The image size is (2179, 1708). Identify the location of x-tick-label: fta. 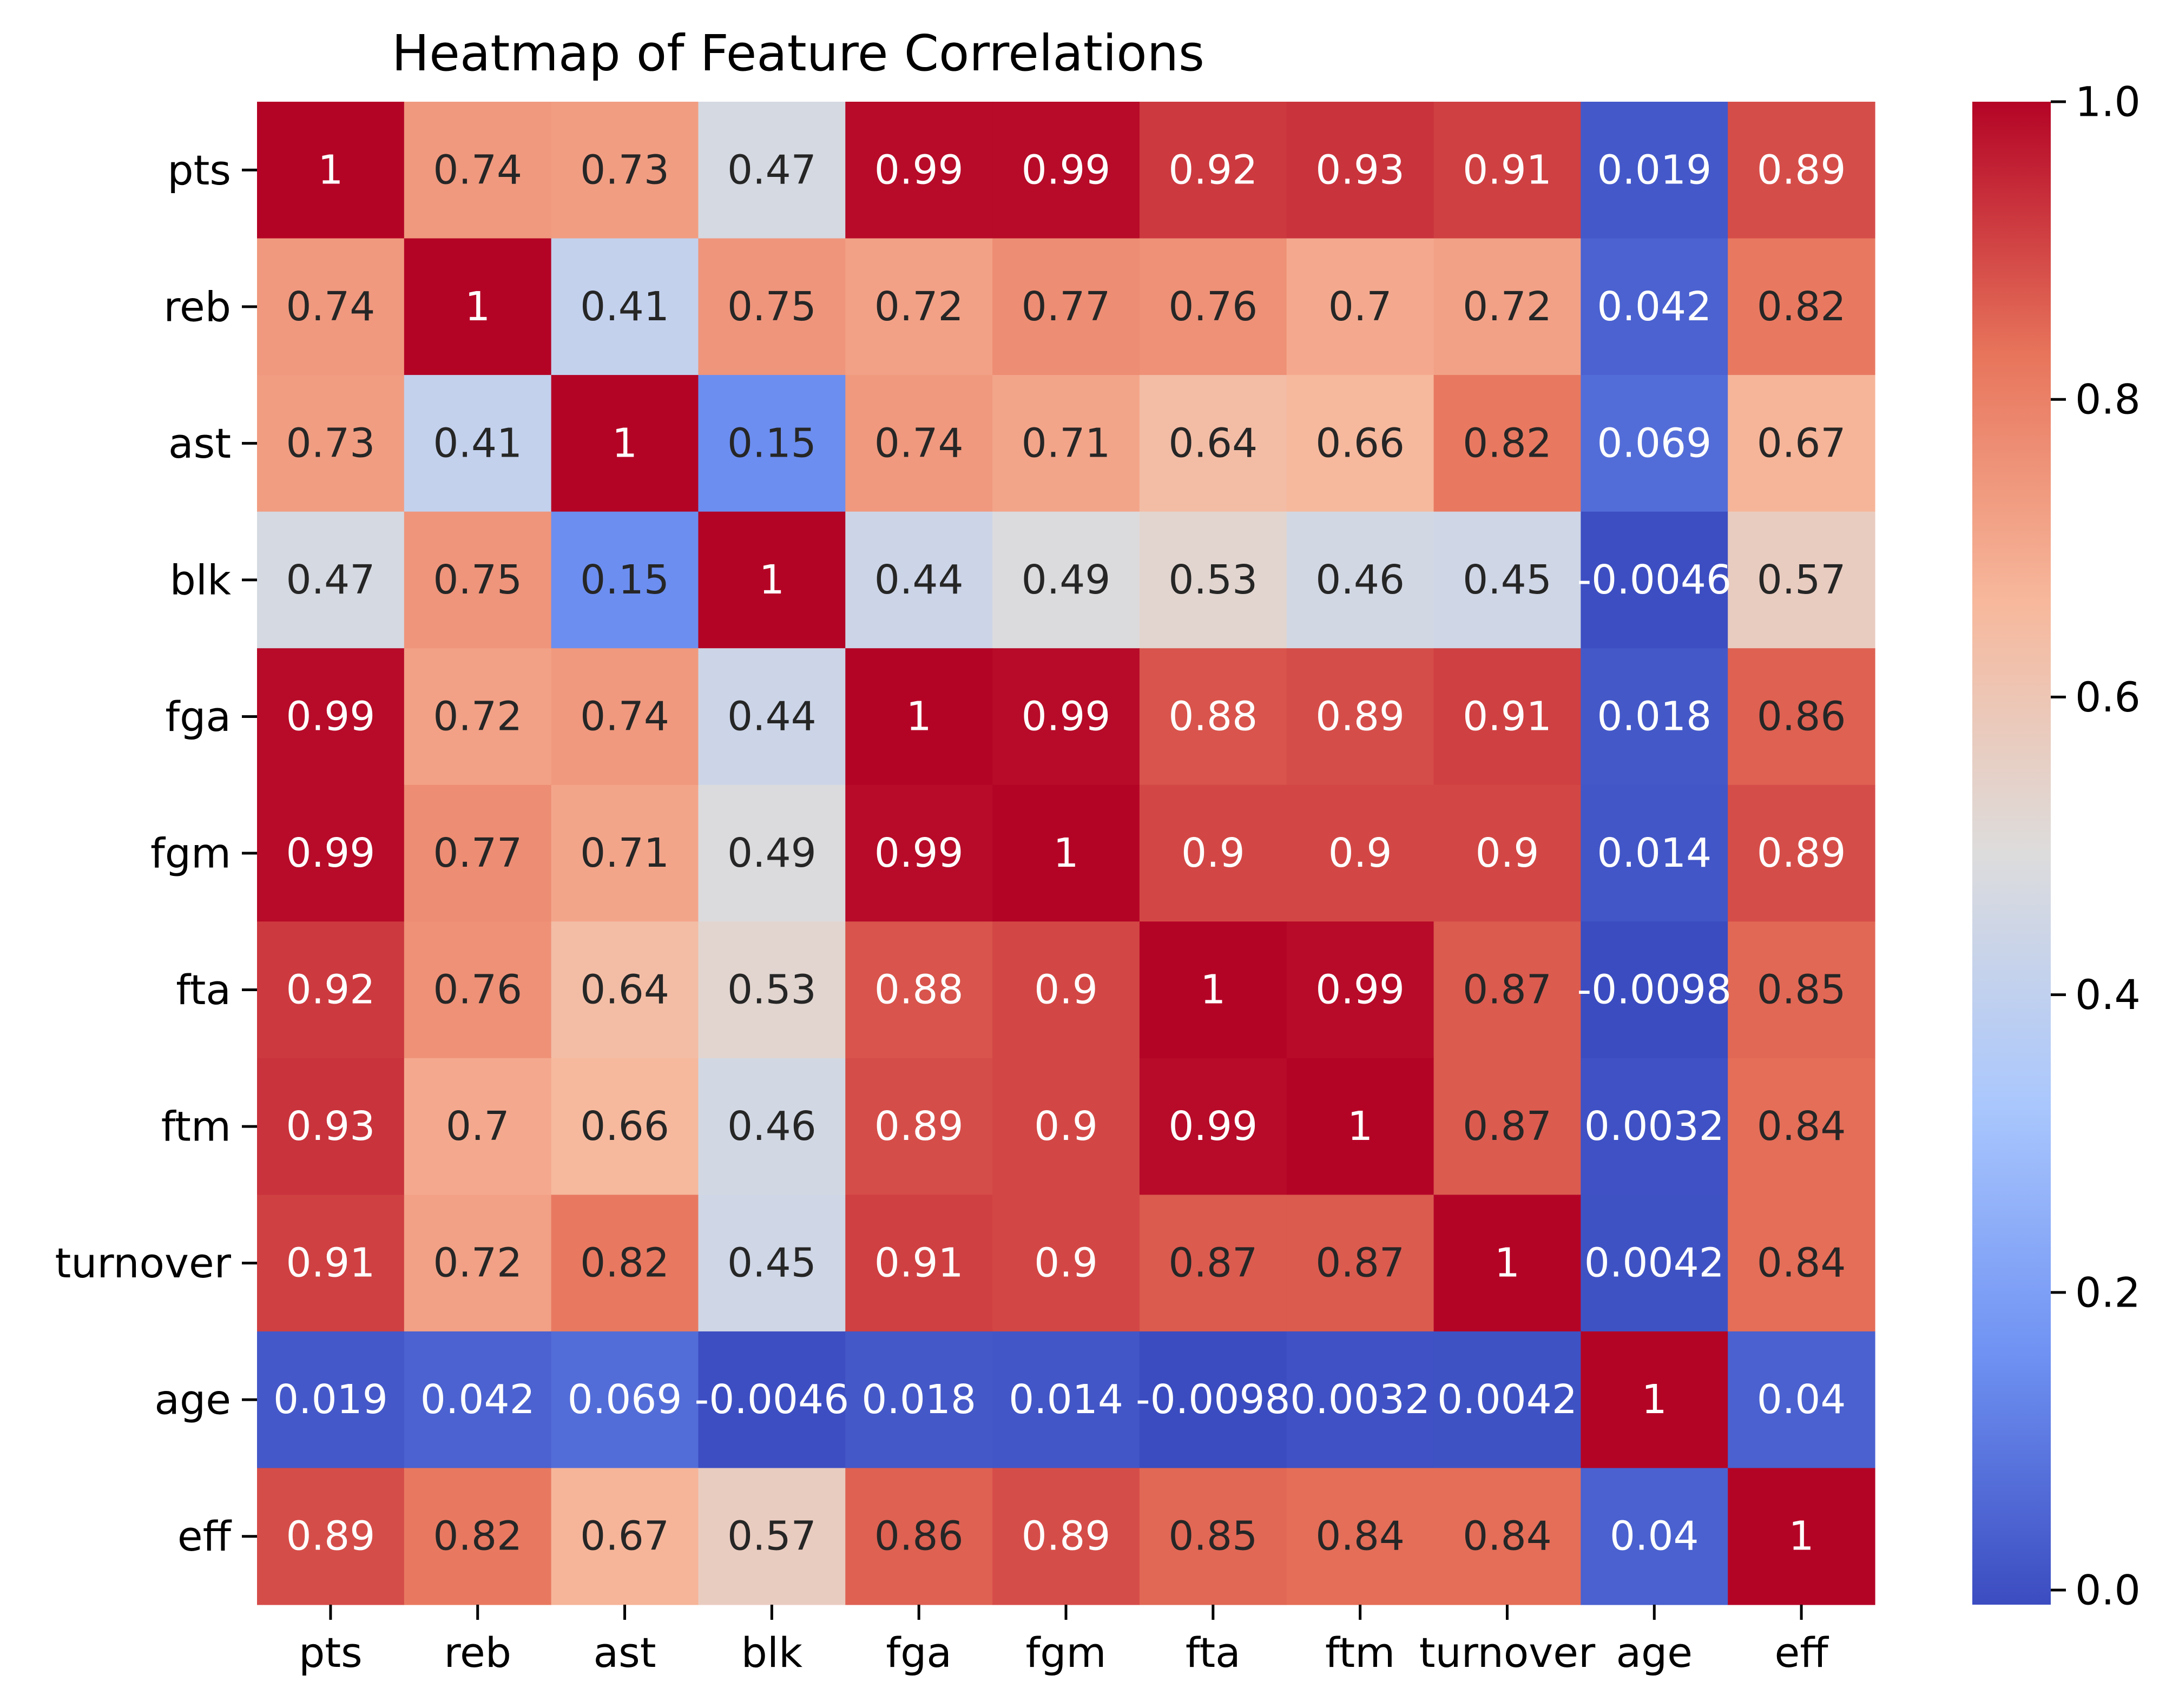
(1213, 1652).